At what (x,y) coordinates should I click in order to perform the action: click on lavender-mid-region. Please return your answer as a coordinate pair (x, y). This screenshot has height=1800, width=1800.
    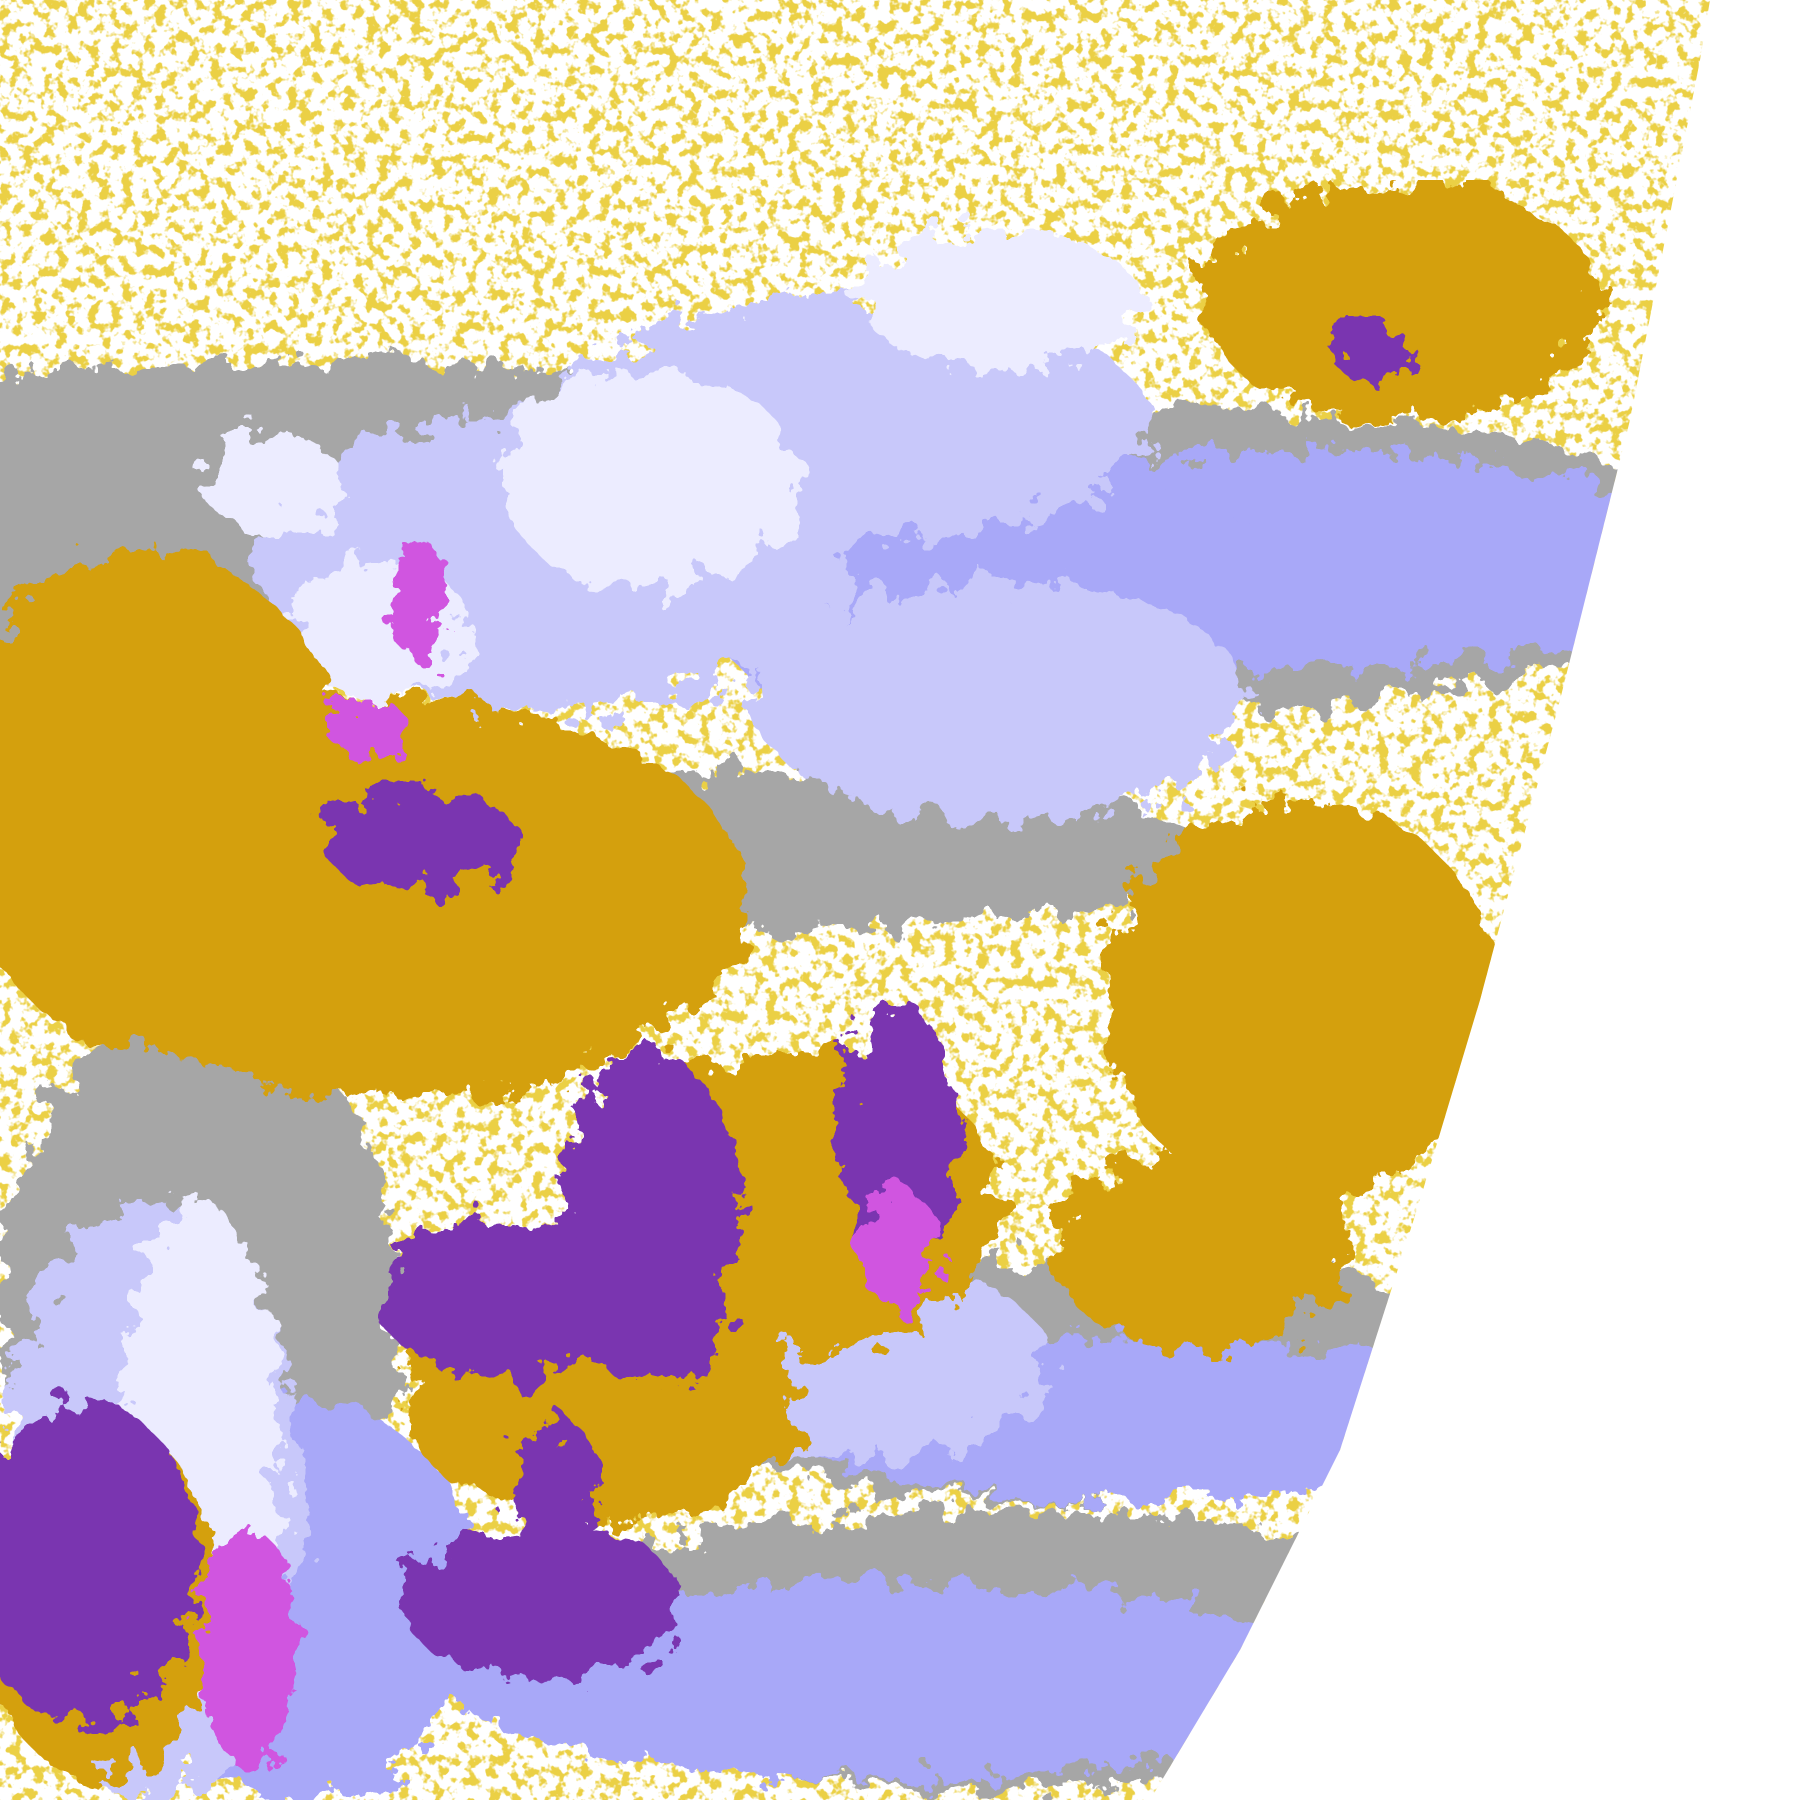
    Looking at the image, I should click on (1000, 700).